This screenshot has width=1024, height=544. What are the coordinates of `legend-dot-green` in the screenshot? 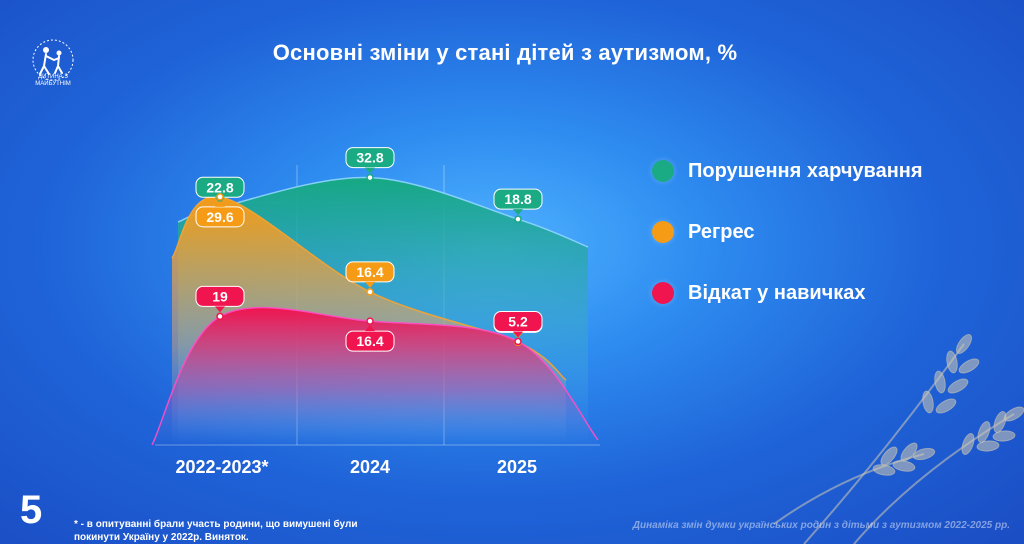 It's located at (663, 171).